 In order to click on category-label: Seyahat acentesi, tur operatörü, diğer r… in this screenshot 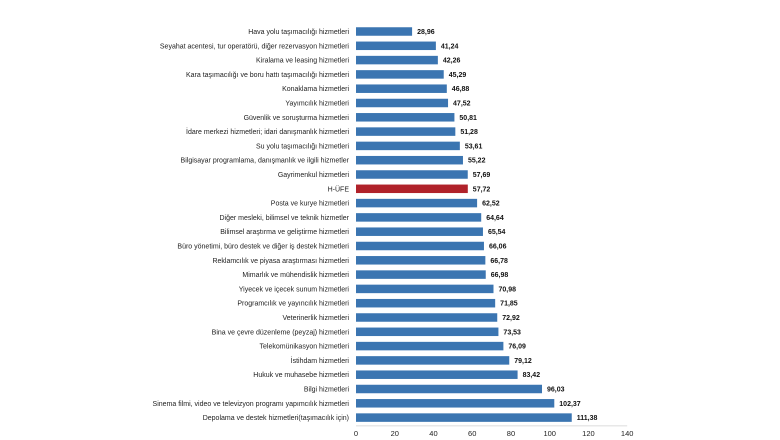, I will do `click(255, 46)`.